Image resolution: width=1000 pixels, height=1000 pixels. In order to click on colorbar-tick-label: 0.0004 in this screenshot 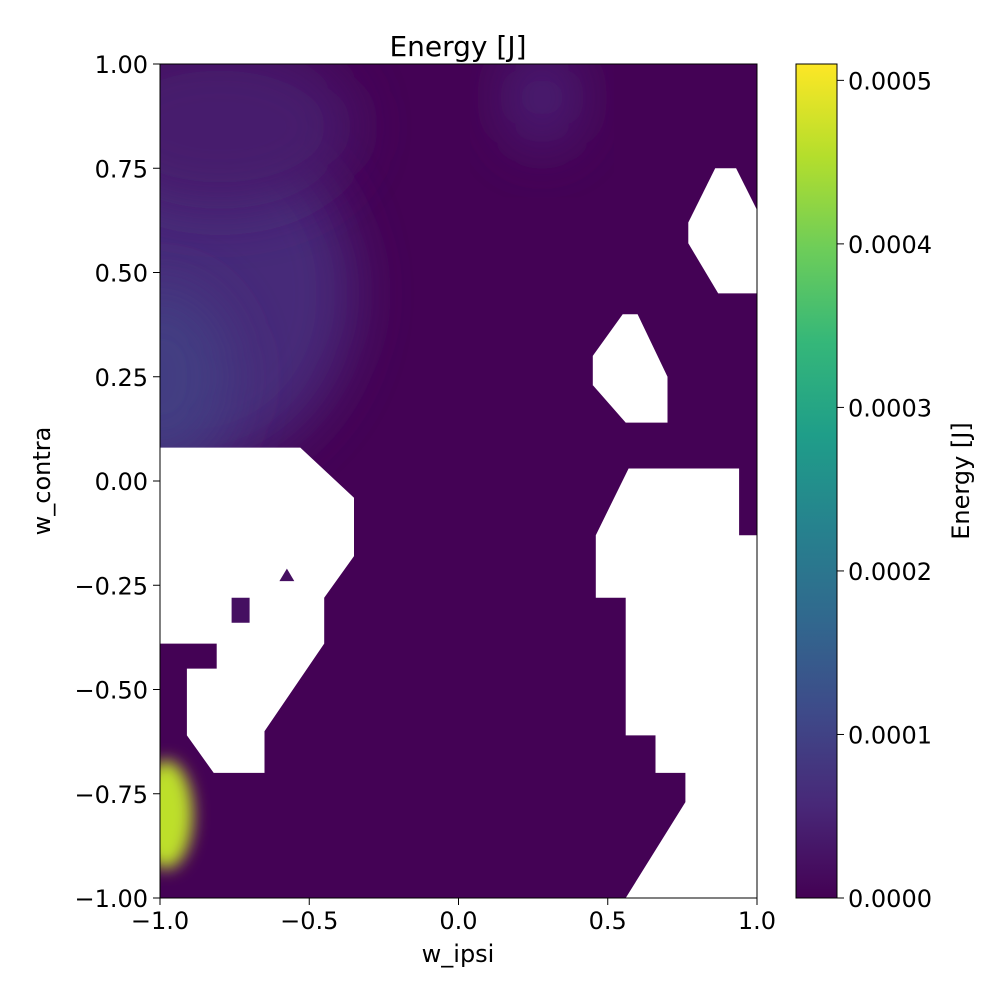, I will do `click(890, 245)`.